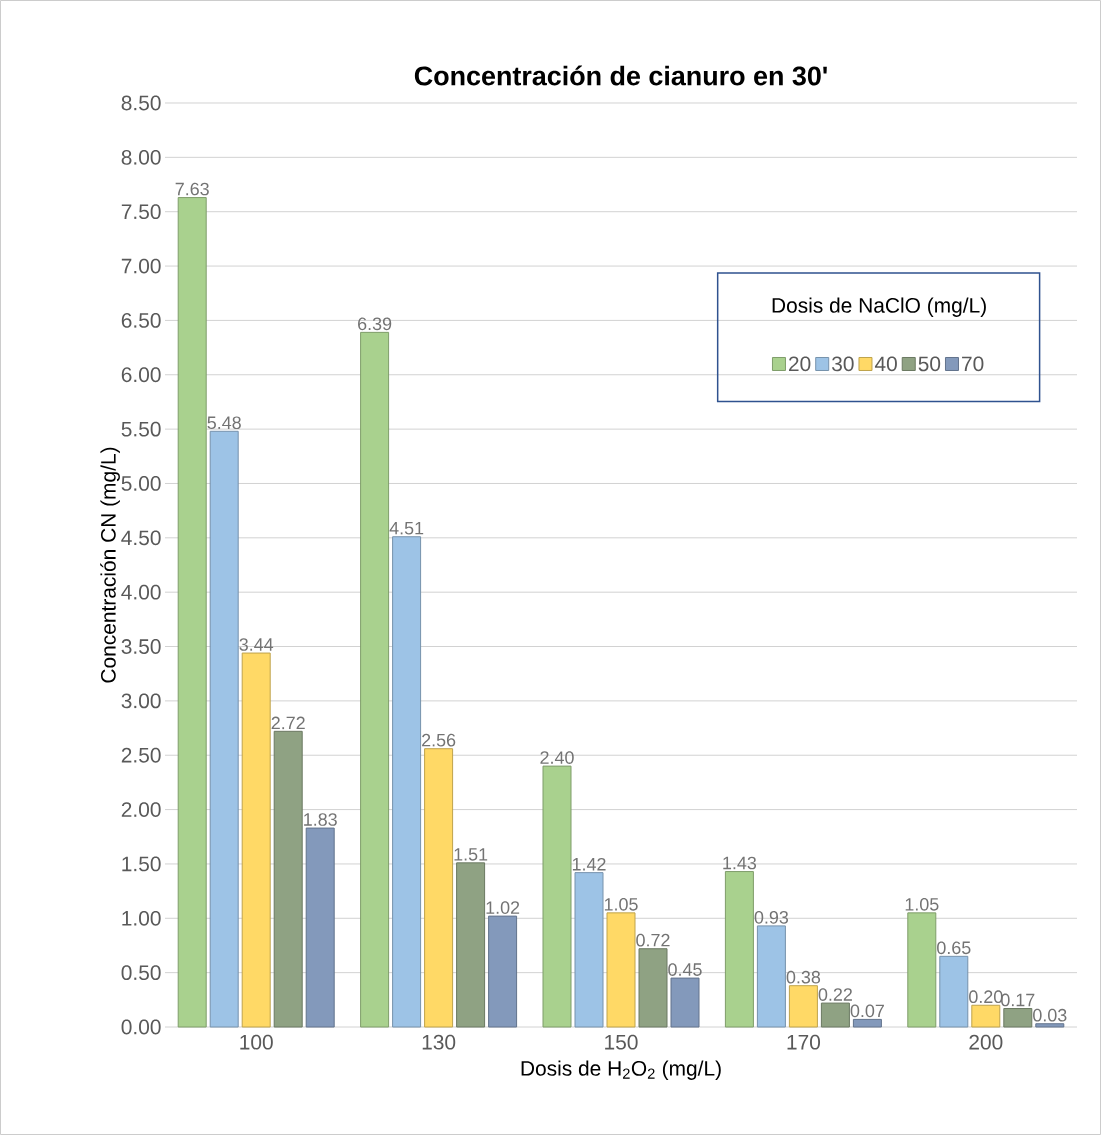 The width and height of the screenshot is (1101, 1135). What do you see at coordinates (439, 740) in the screenshot?
I see `data-label: 2.56` at bounding box center [439, 740].